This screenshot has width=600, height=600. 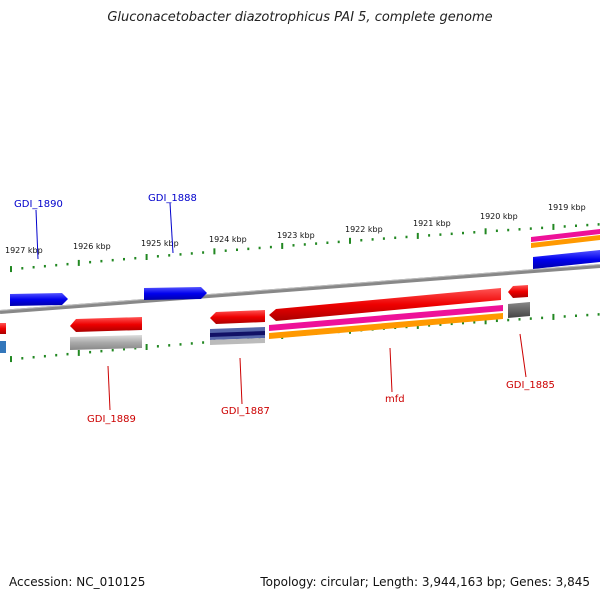 What do you see at coordinates (172, 198) in the screenshot?
I see `gene-label-gdi-1888: GDI_1888` at bounding box center [172, 198].